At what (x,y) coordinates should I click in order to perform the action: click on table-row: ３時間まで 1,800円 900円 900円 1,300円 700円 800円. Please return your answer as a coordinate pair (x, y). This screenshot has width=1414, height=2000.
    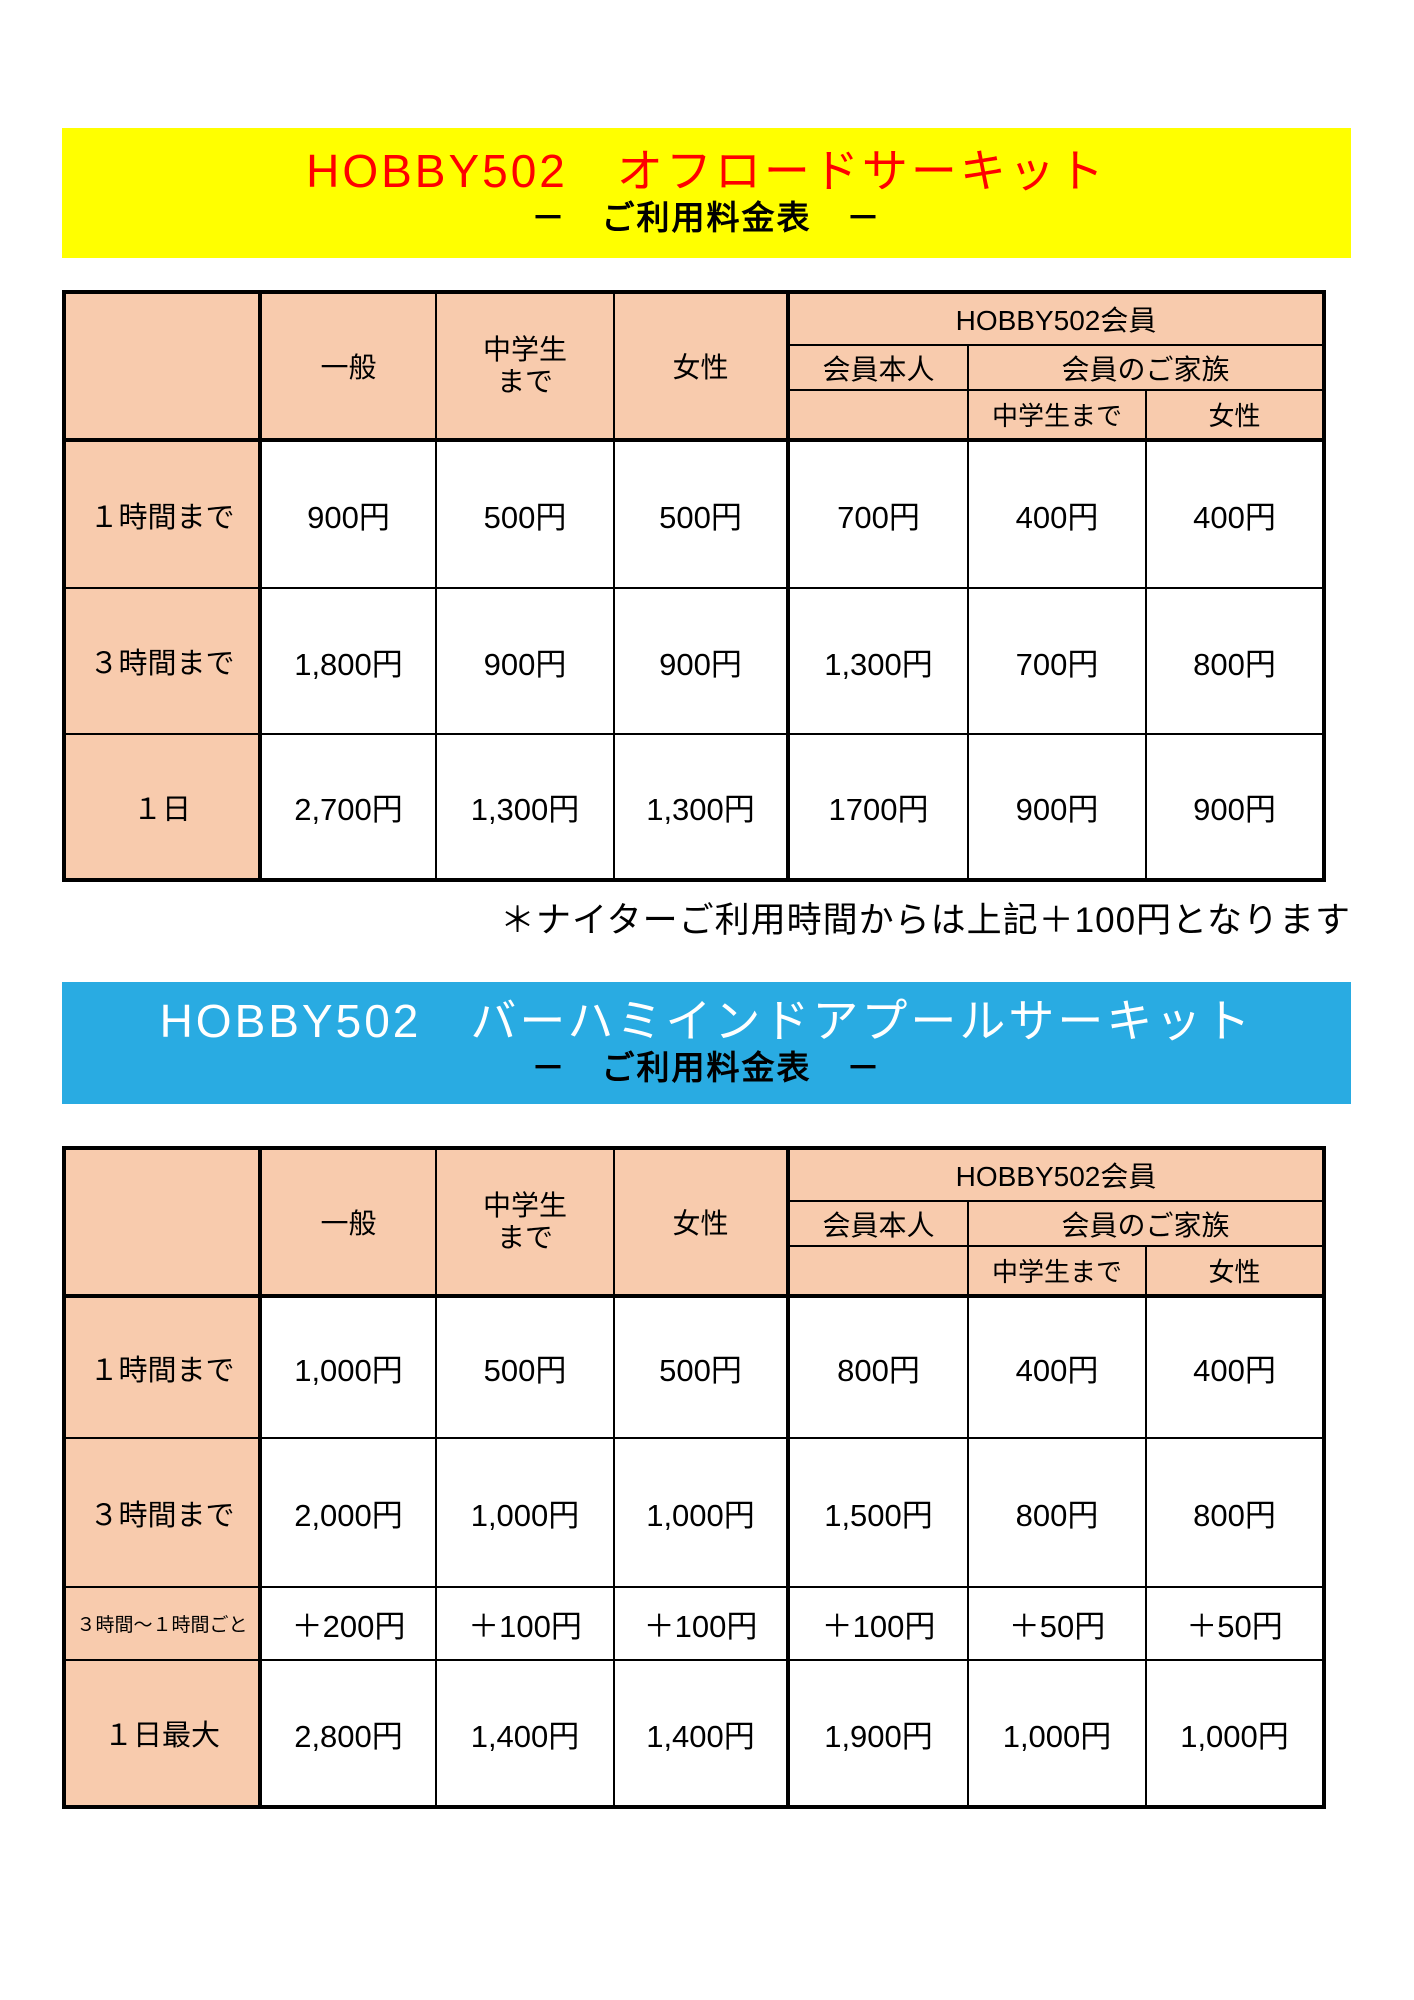
    Looking at the image, I should click on (694, 661).